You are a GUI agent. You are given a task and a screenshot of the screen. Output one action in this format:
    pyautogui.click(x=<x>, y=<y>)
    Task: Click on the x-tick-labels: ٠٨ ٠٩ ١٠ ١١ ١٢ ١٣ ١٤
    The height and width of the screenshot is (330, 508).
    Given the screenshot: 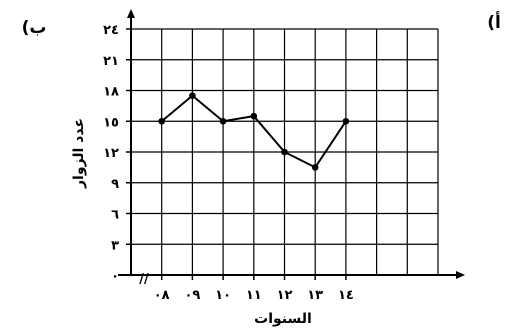 What is the action you would take?
    pyautogui.click(x=254, y=295)
    